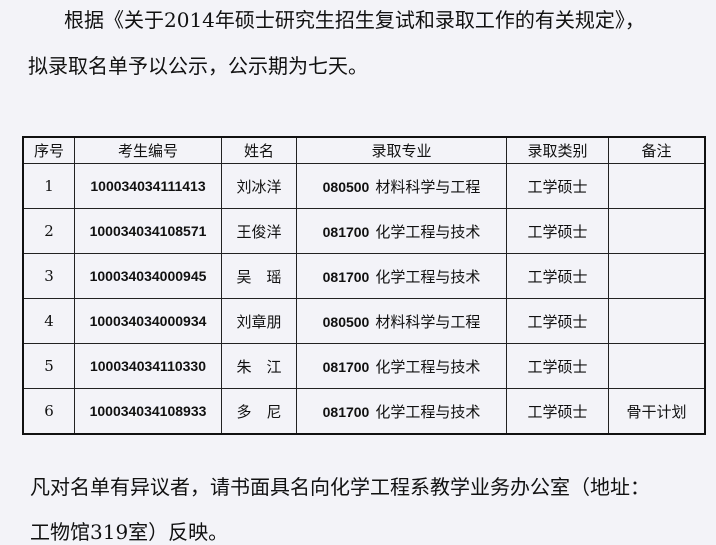  What do you see at coordinates (129, 532) in the screenshot?
I see `footer-line-2: 工物馆319室）反映。` at bounding box center [129, 532].